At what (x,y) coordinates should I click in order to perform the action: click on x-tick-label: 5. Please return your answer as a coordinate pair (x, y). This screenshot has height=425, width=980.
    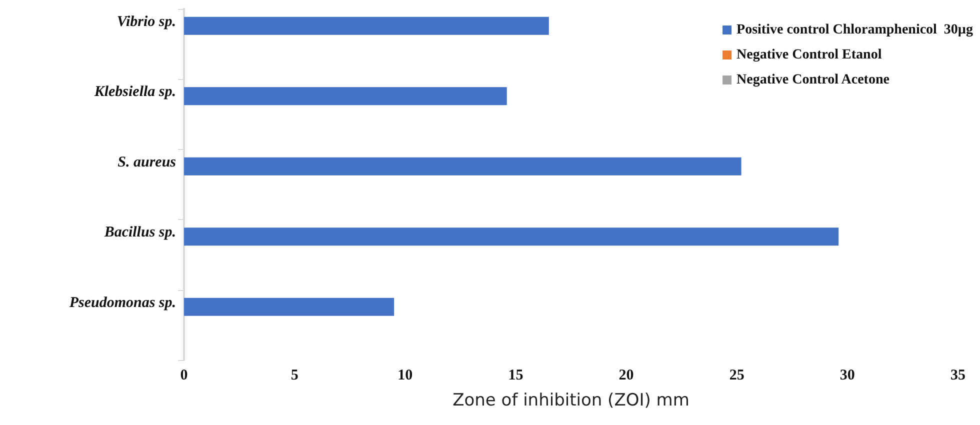
    Looking at the image, I should click on (294, 376).